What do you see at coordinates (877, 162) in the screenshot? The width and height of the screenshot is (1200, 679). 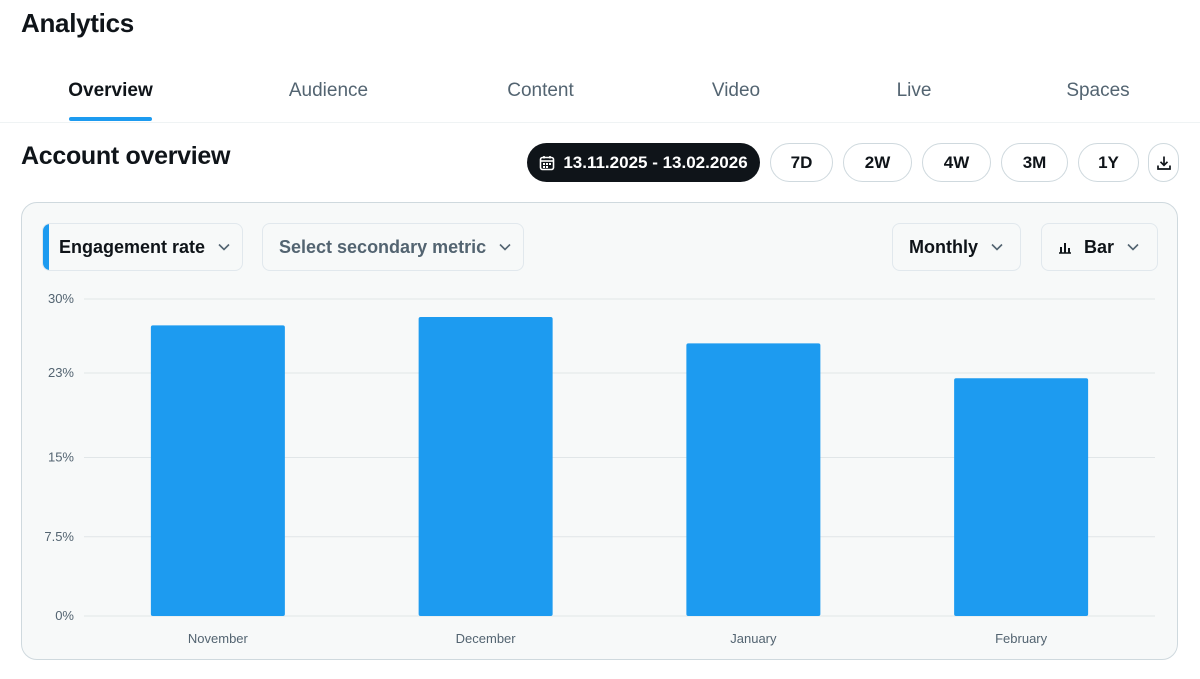 I see `range-2w-button: 2W` at bounding box center [877, 162].